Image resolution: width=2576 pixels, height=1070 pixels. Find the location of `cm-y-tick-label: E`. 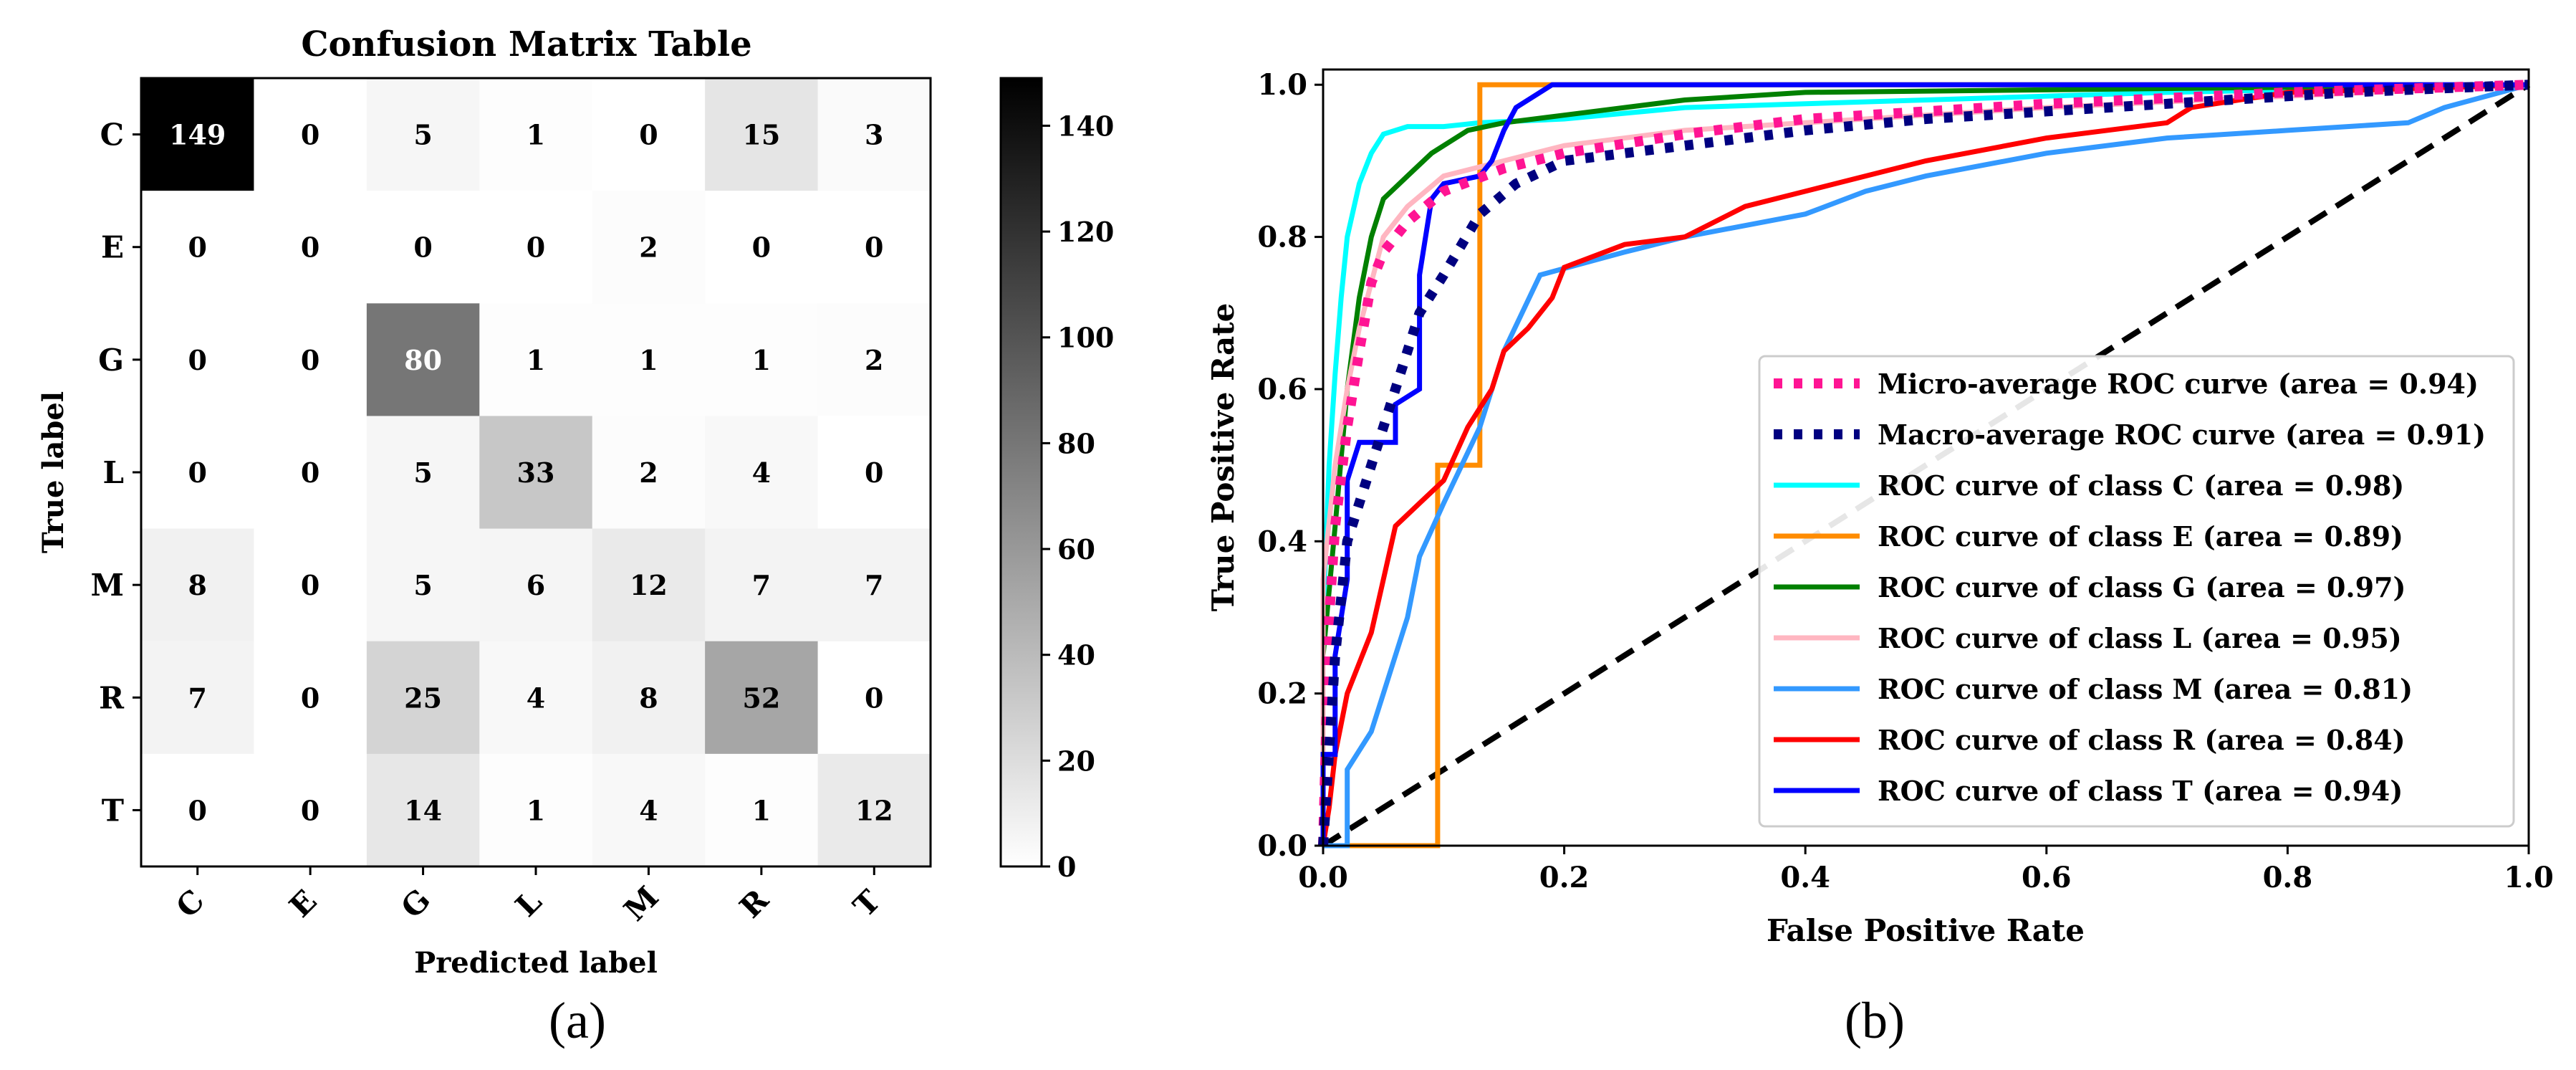

cm-y-tick-label: E is located at coordinates (112, 248).